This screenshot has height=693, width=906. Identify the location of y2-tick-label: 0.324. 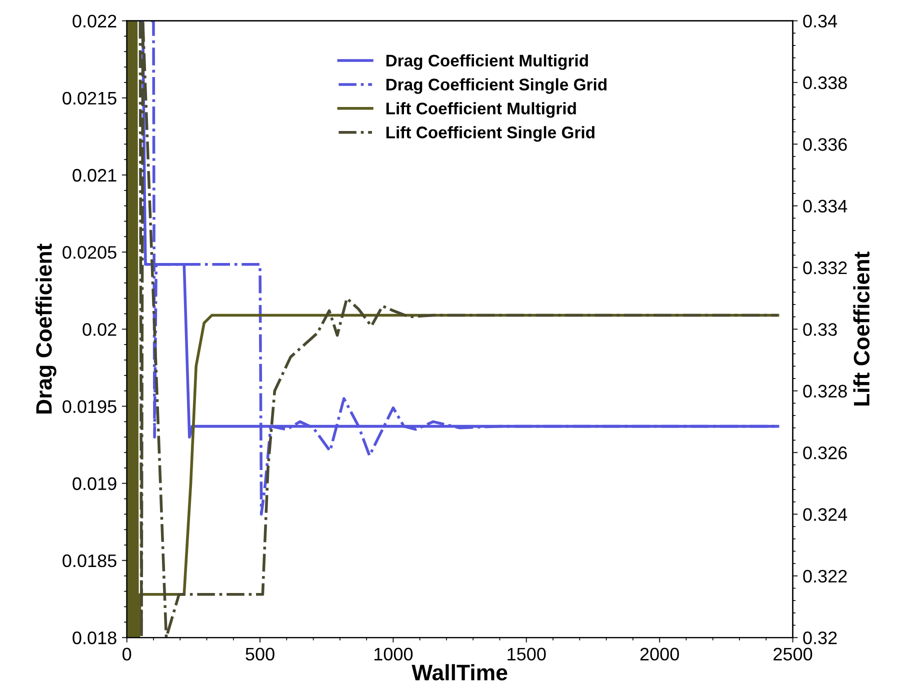
(825, 514).